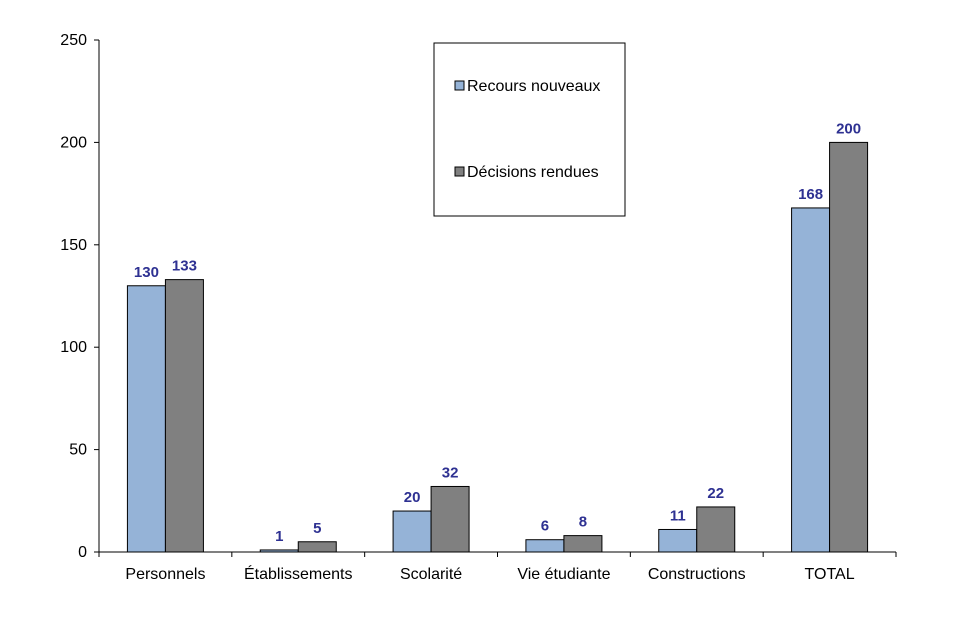 The width and height of the screenshot is (976, 641). What do you see at coordinates (146, 272) in the screenshot?
I see `data-label: 130` at bounding box center [146, 272].